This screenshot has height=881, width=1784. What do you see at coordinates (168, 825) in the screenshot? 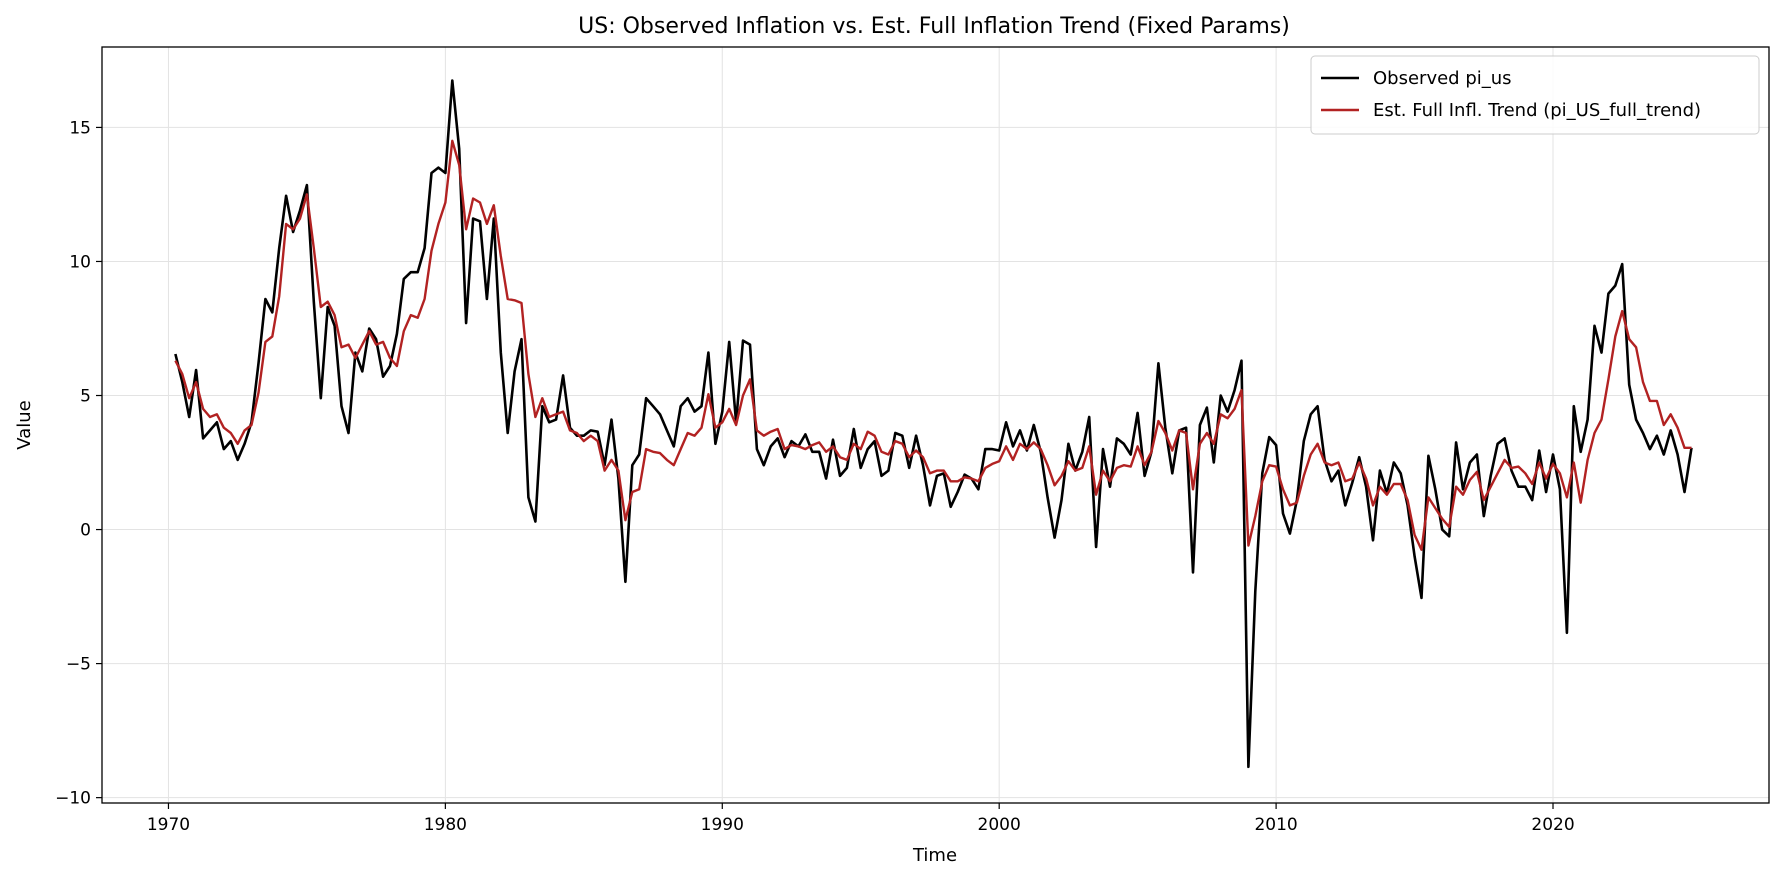
I see `x-tick-label: 1970` at bounding box center [168, 825].